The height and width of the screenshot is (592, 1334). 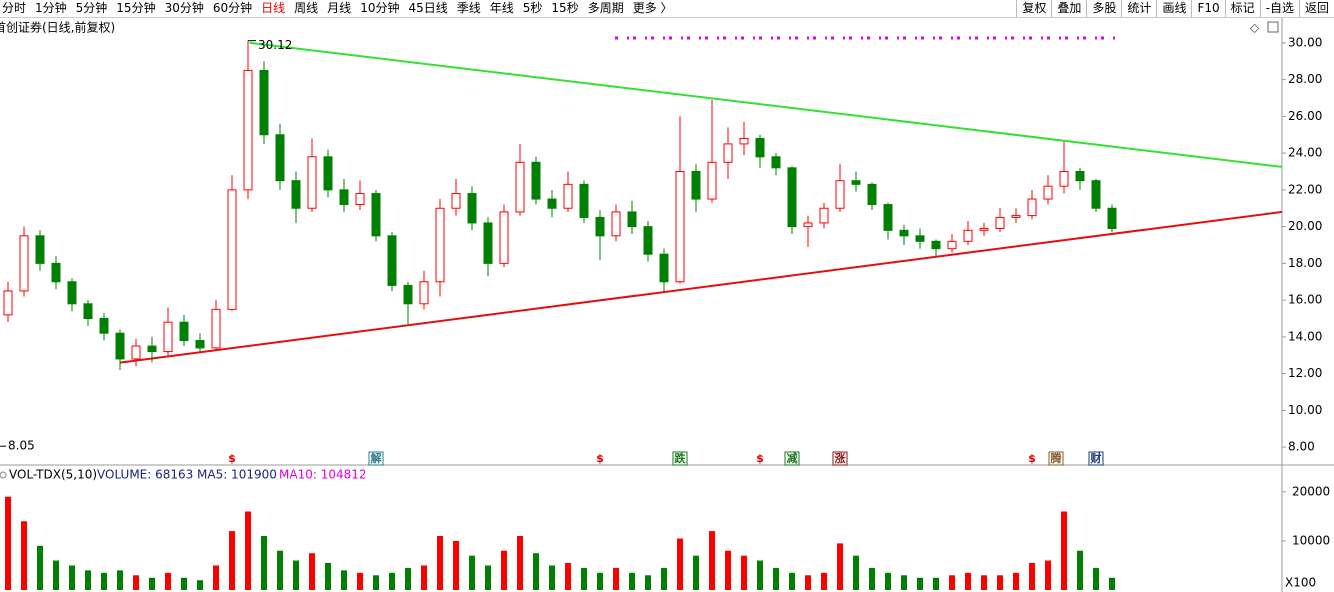 I want to click on tool-button: 多股, so click(x=1103, y=8).